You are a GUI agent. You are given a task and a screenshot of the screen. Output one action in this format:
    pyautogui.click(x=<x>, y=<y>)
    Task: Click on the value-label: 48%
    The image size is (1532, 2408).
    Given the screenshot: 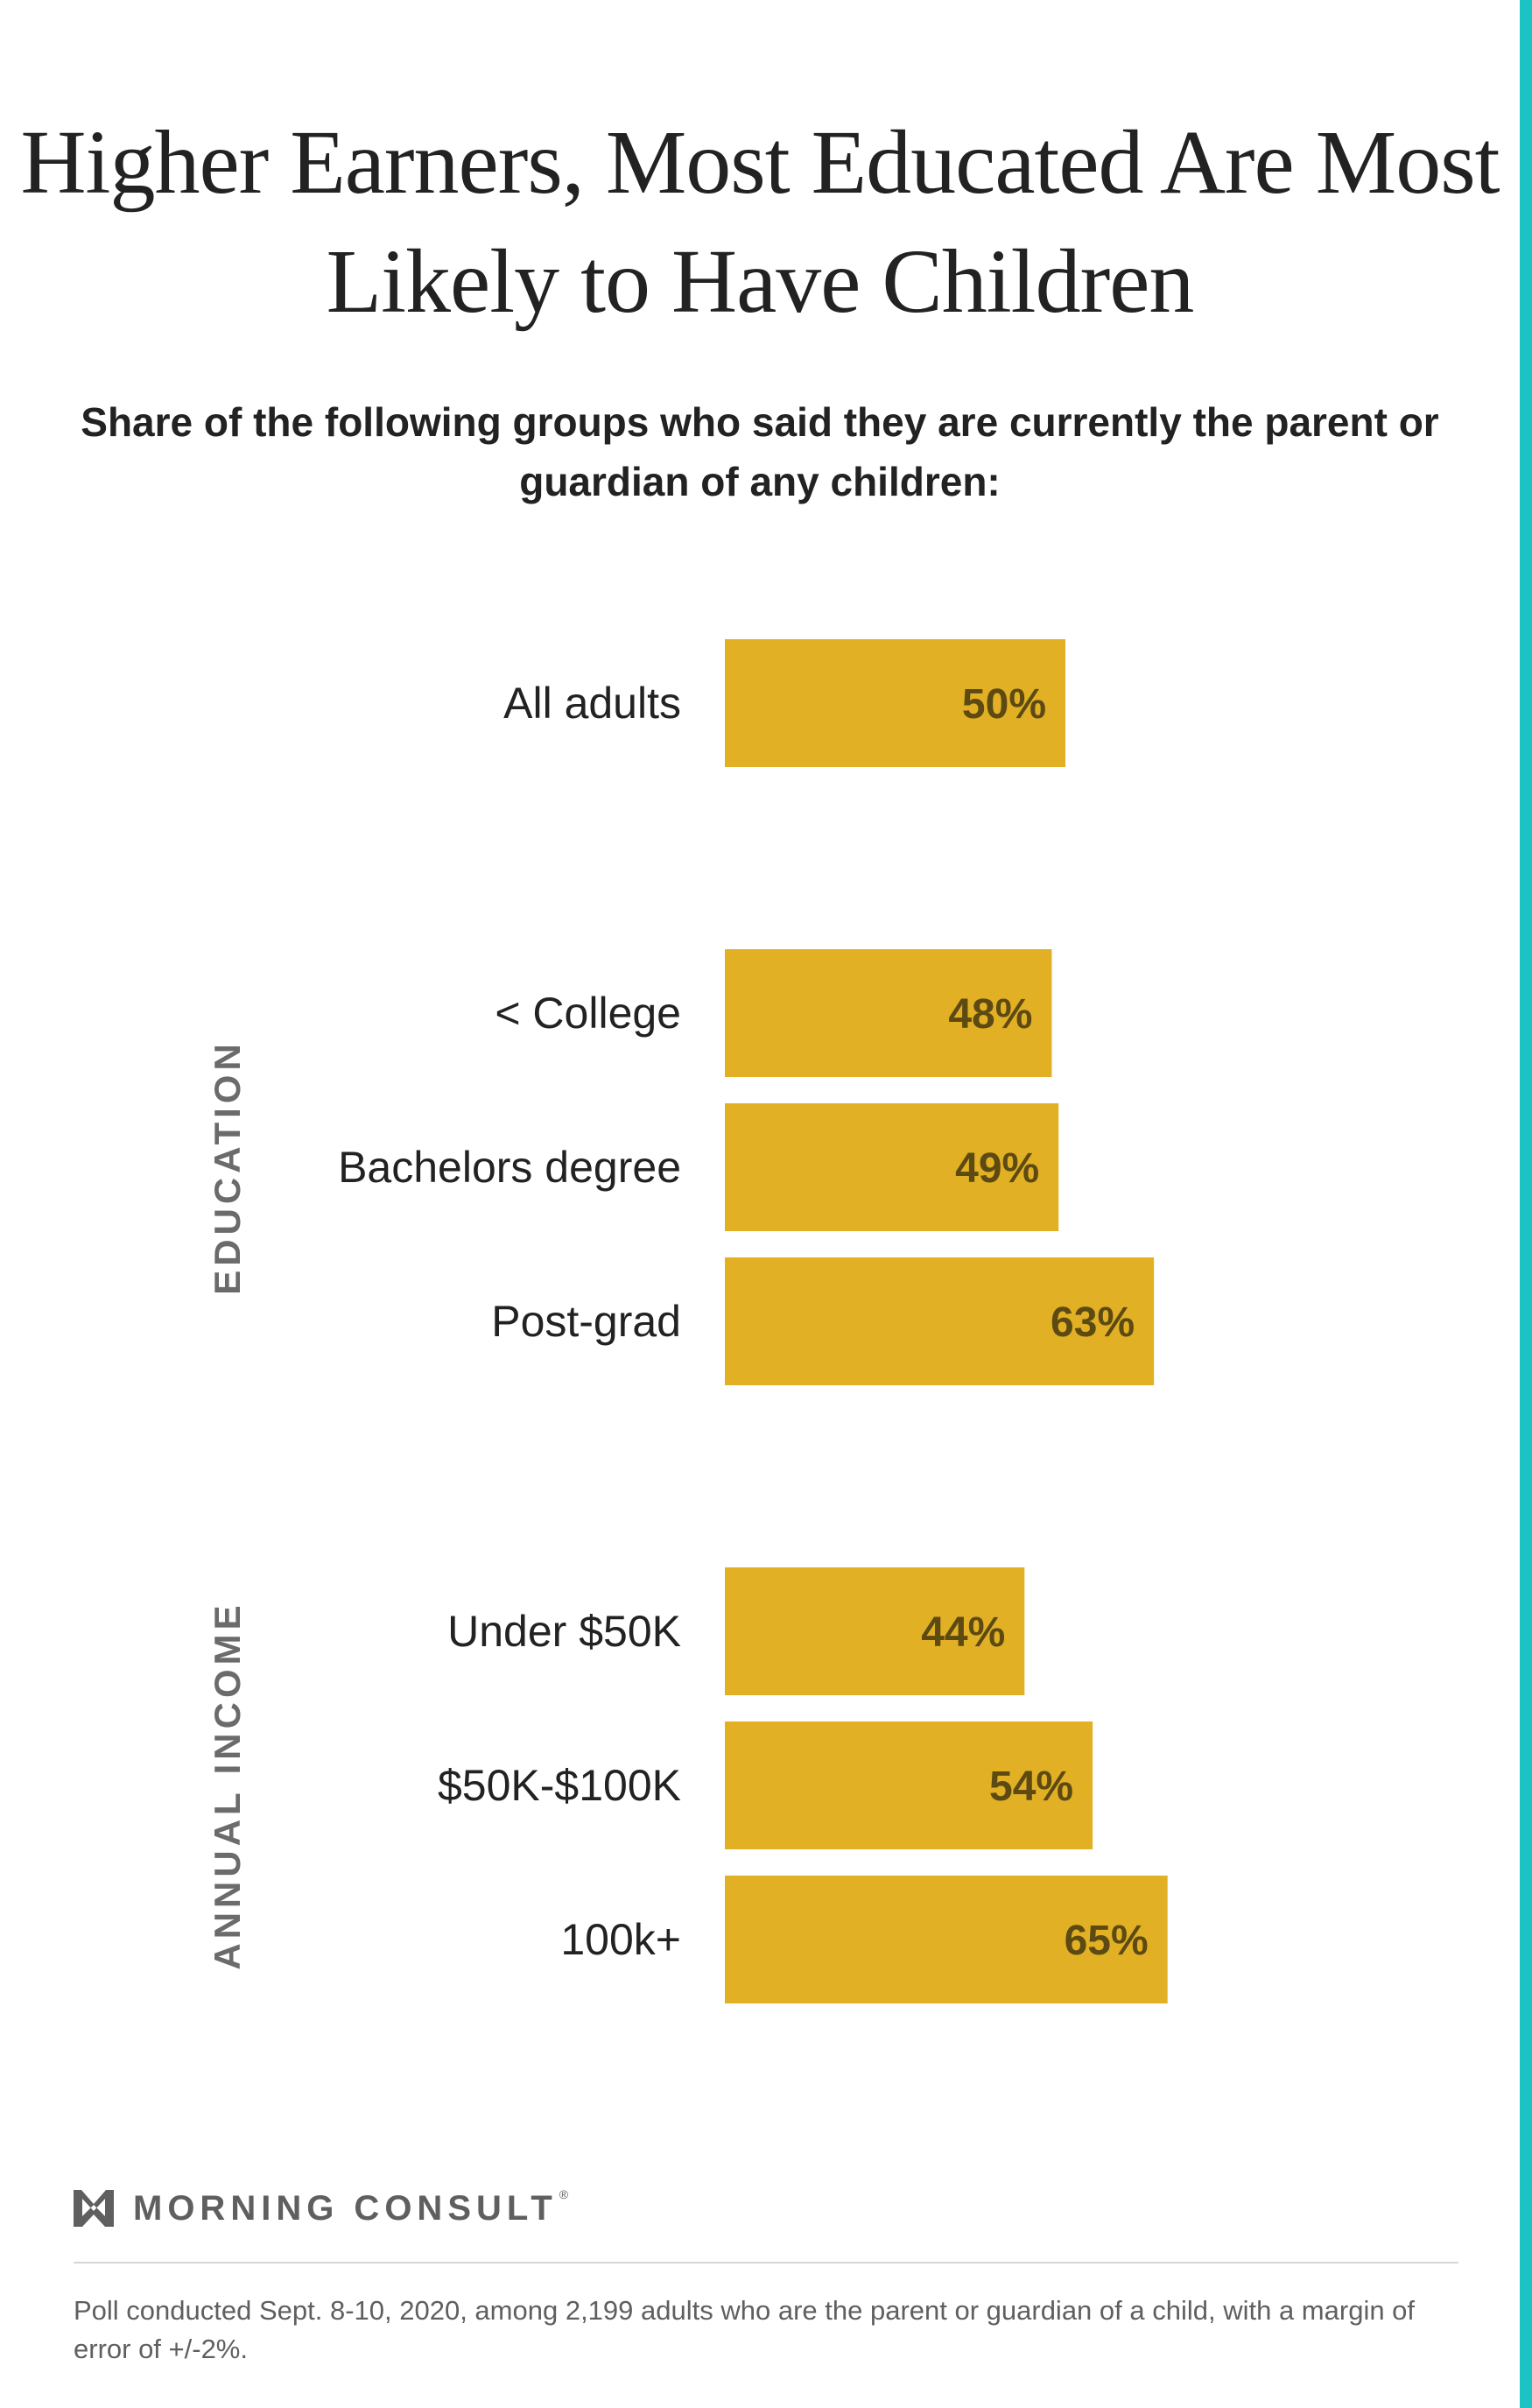 What is the action you would take?
    pyautogui.click(x=990, y=1014)
    